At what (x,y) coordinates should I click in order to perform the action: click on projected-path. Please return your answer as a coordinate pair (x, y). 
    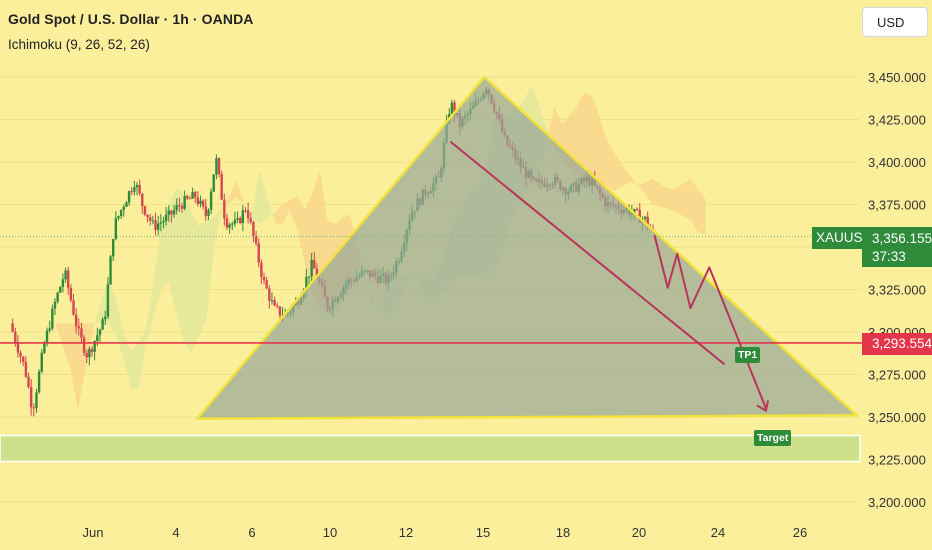
    Looking at the image, I should click on (710, 321).